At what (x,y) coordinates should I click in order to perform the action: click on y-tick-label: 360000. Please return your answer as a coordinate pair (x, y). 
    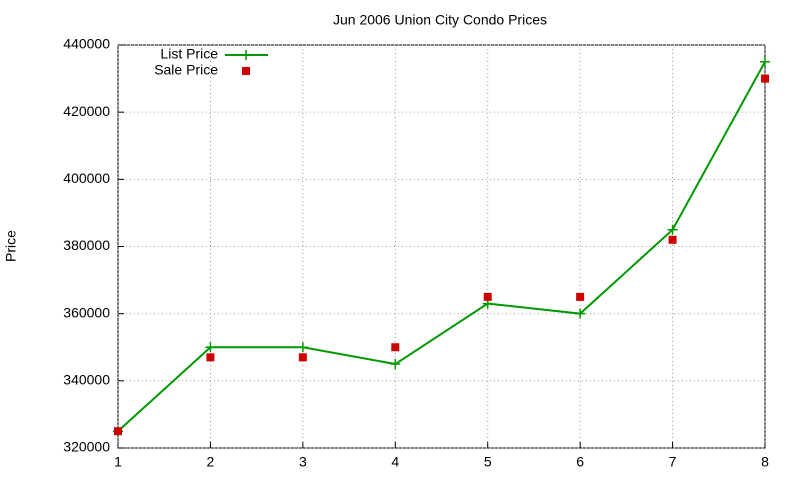
    Looking at the image, I should click on (86, 312).